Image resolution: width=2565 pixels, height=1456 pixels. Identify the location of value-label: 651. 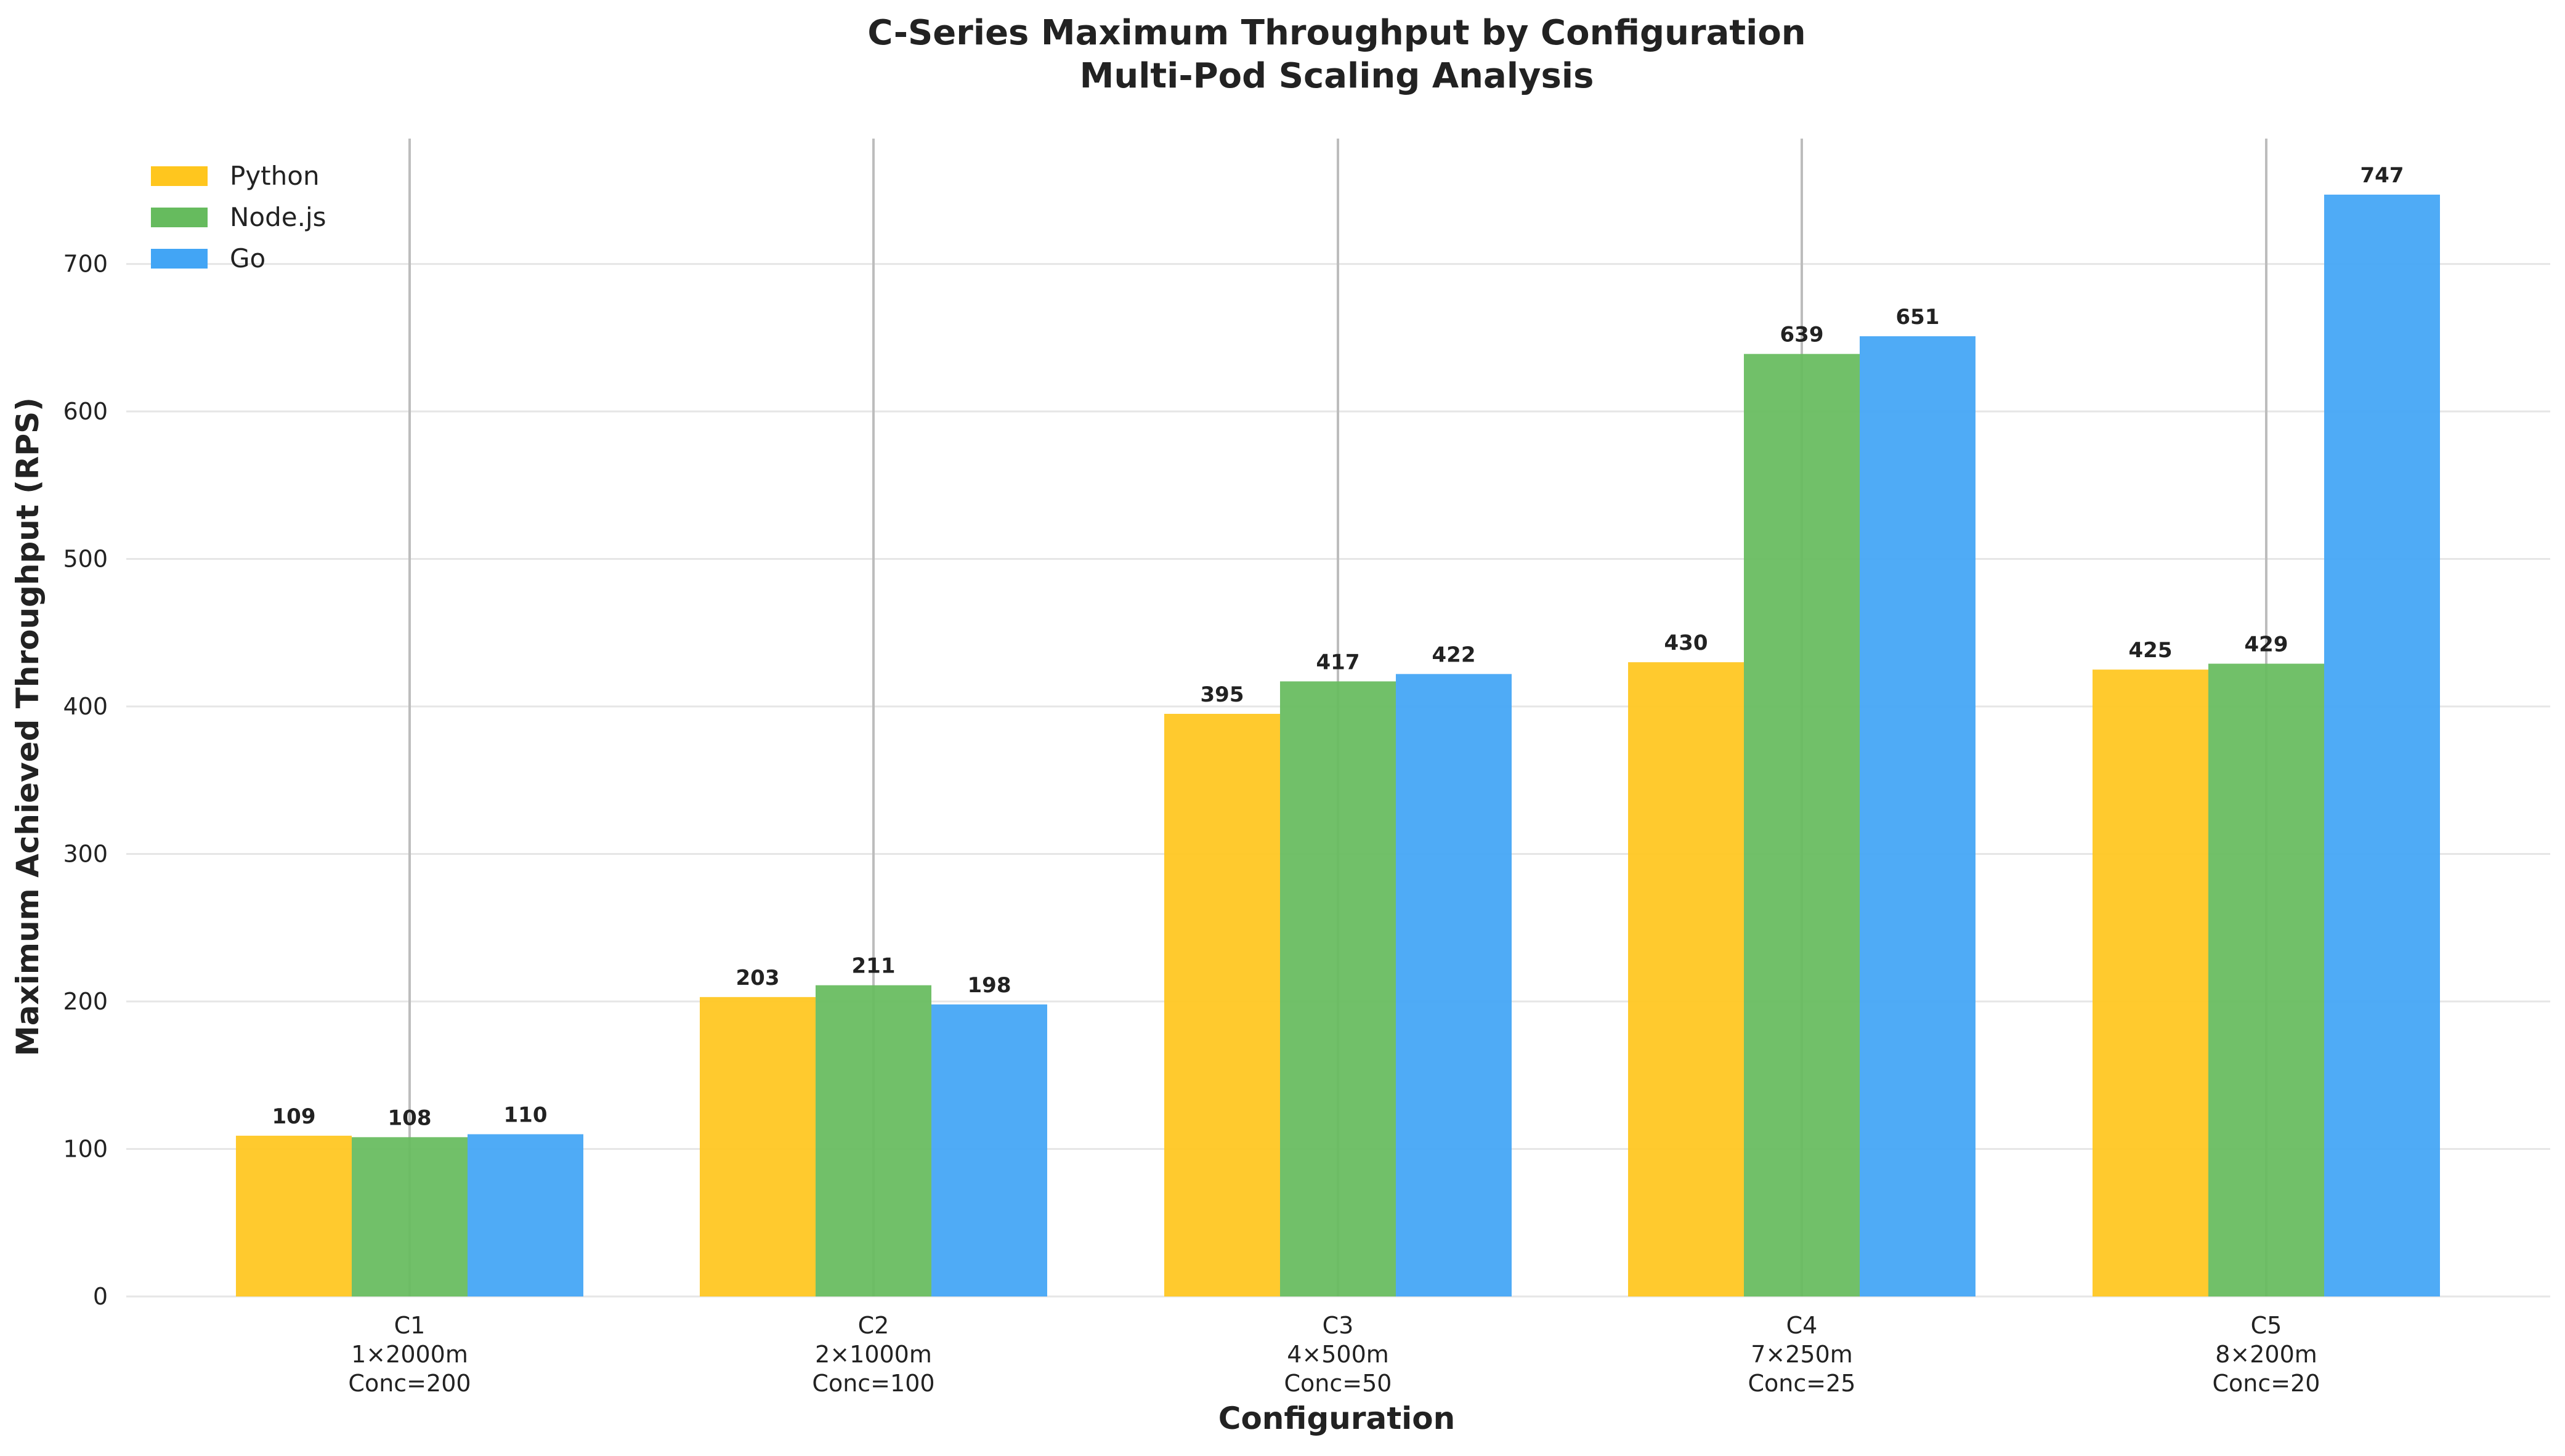
(1918, 317).